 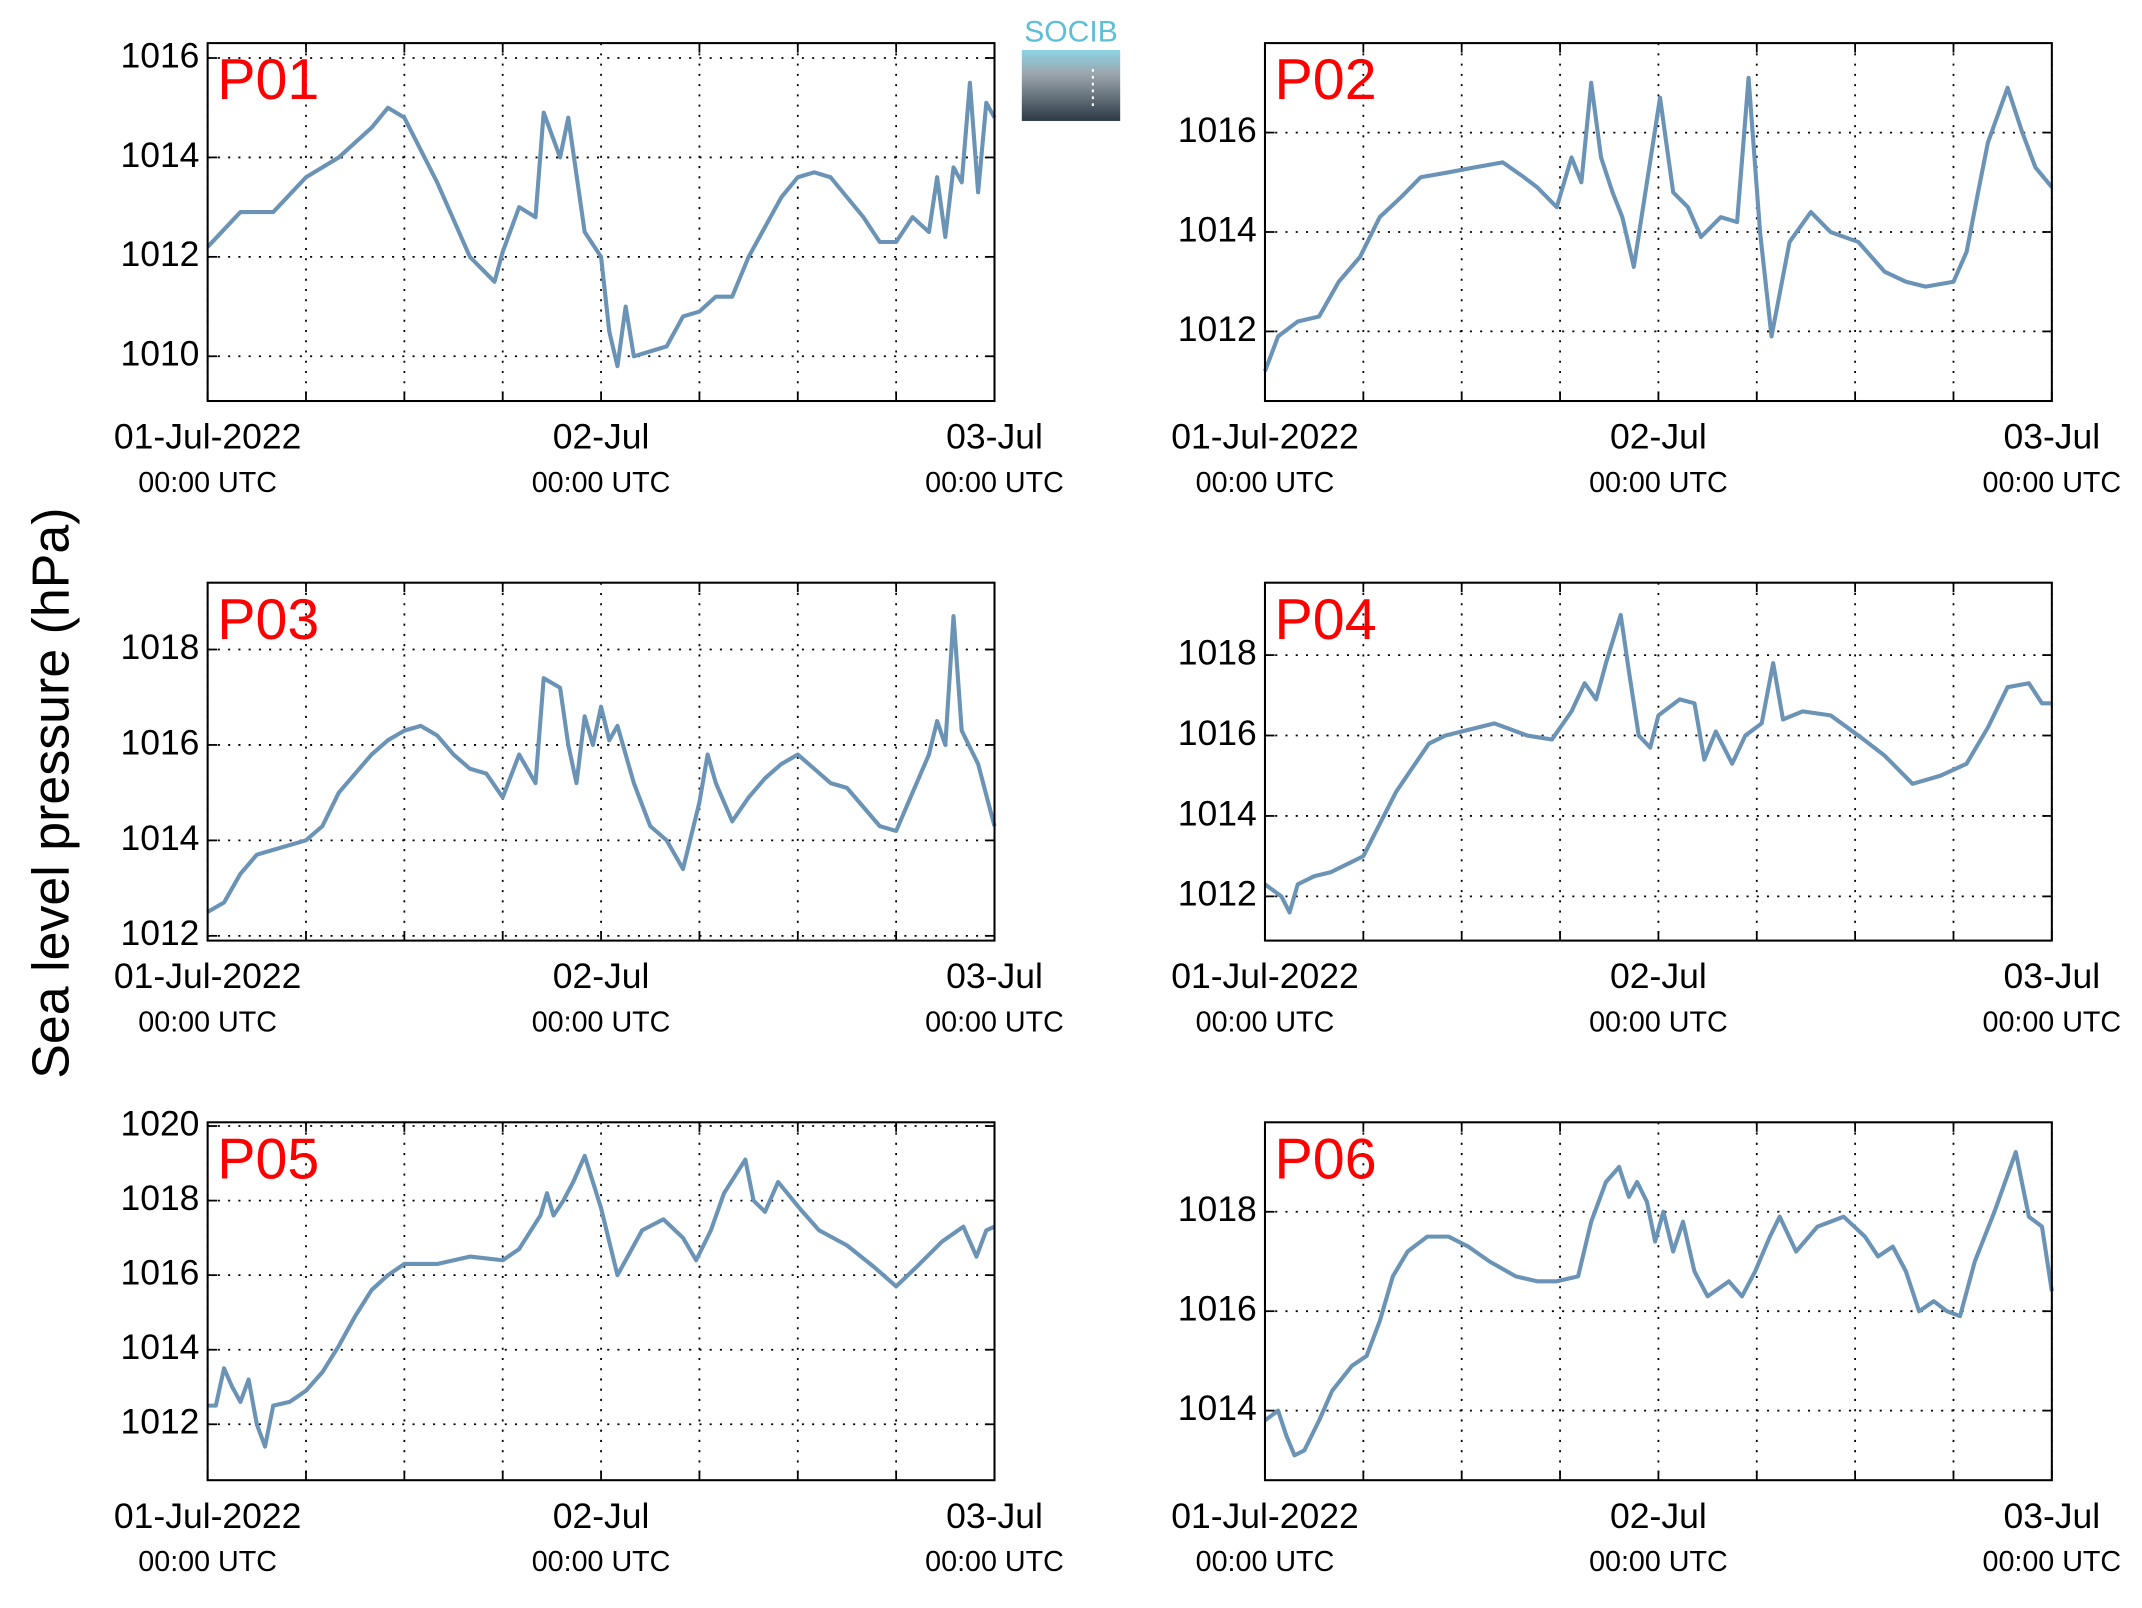 I want to click on y-tick-label: 1020, so click(x=159, y=1123).